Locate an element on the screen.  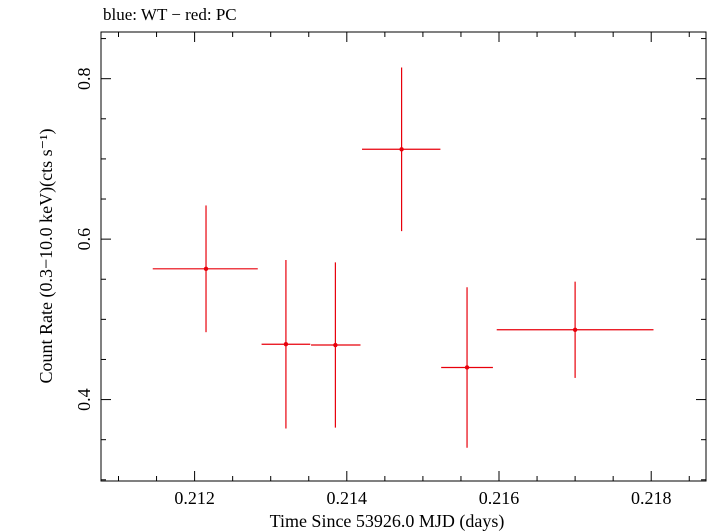
y-tick-label: 0.4 is located at coordinates (84, 399).